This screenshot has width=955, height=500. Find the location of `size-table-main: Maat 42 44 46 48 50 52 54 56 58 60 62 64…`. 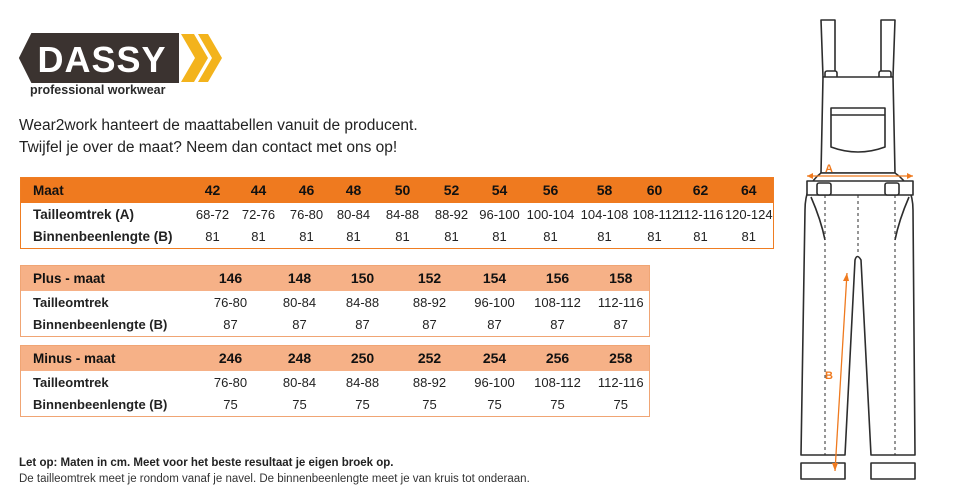

size-table-main: Maat 42 44 46 48 50 52 54 56 58 60 62 64… is located at coordinates (397, 213).